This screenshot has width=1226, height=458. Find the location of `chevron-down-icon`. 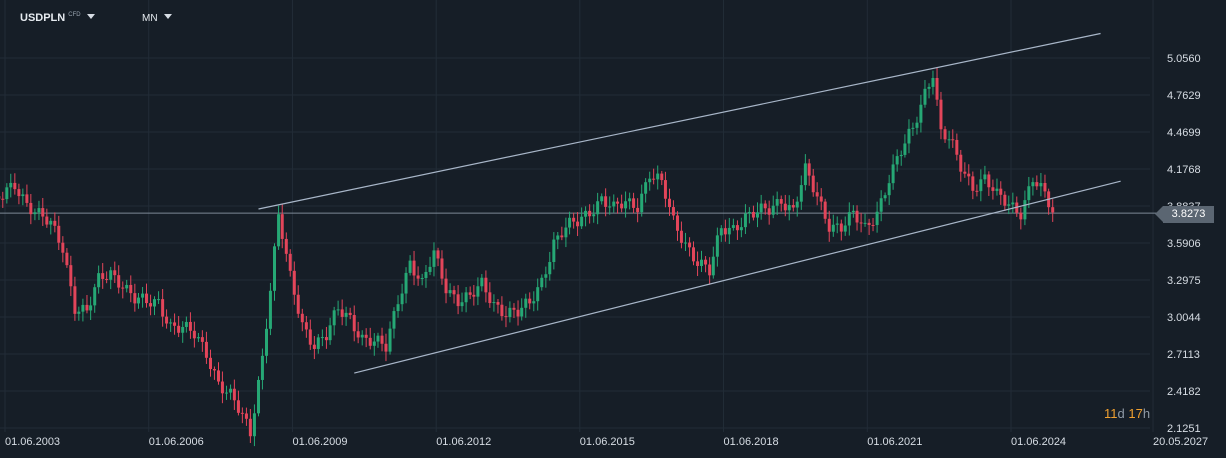

chevron-down-icon is located at coordinates (90, 16).